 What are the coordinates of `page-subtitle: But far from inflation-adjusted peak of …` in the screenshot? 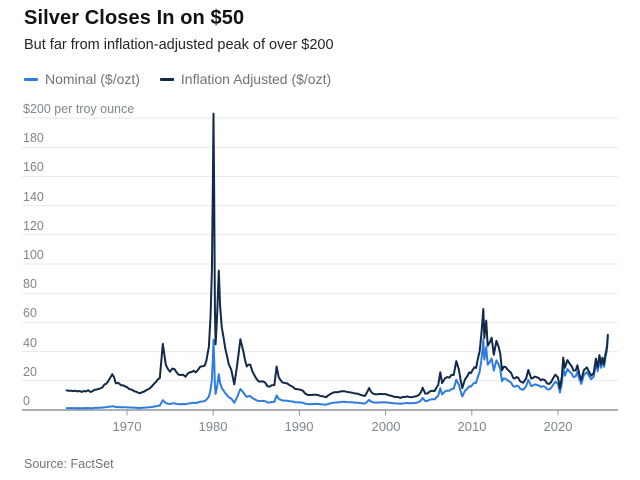 It's located at (179, 45).